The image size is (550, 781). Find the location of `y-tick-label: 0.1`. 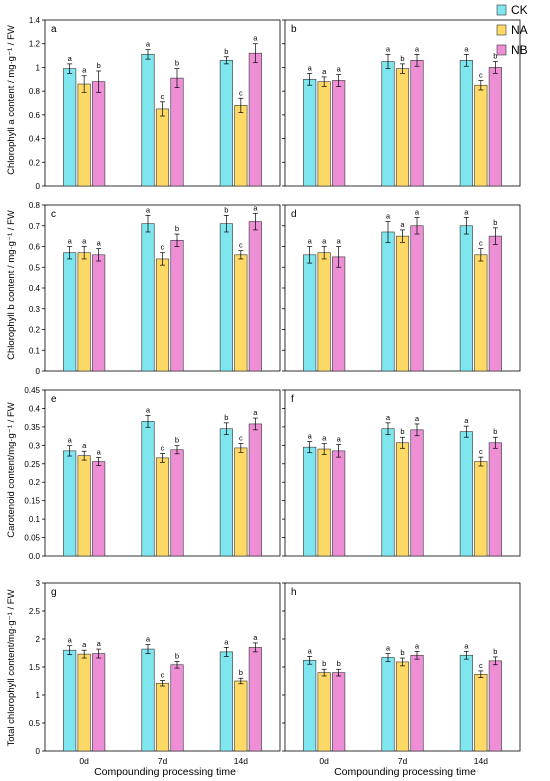

y-tick-label: 0.1 is located at coordinates (35, 350).